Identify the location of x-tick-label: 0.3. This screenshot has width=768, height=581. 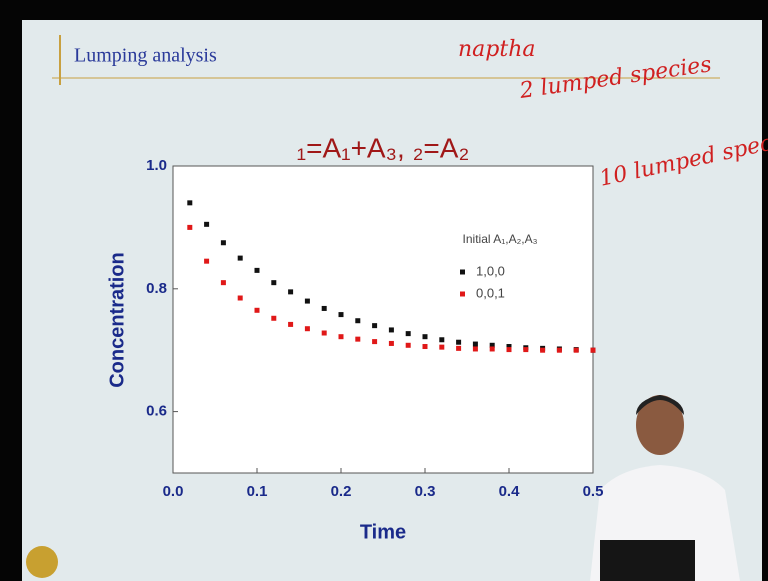
(425, 491).